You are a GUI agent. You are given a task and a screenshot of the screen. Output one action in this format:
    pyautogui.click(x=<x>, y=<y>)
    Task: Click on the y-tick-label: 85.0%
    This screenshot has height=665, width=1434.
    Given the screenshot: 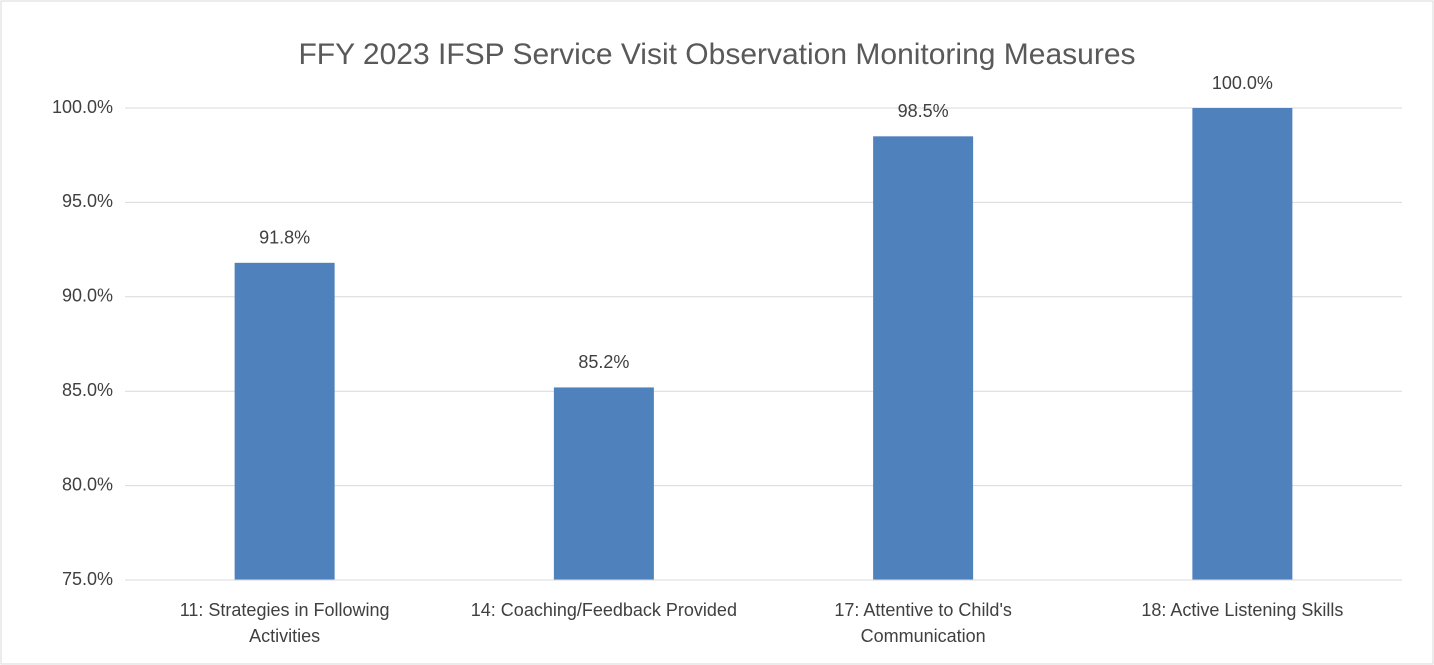 What is the action you would take?
    pyautogui.click(x=87, y=390)
    